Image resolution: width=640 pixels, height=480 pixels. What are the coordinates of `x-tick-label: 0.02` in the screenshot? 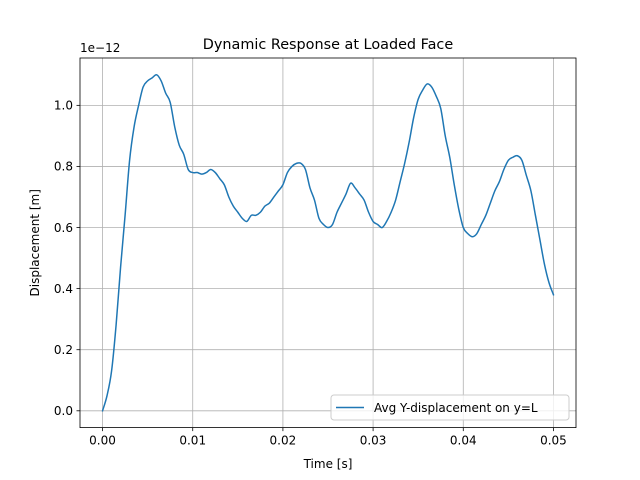 It's located at (283, 441).